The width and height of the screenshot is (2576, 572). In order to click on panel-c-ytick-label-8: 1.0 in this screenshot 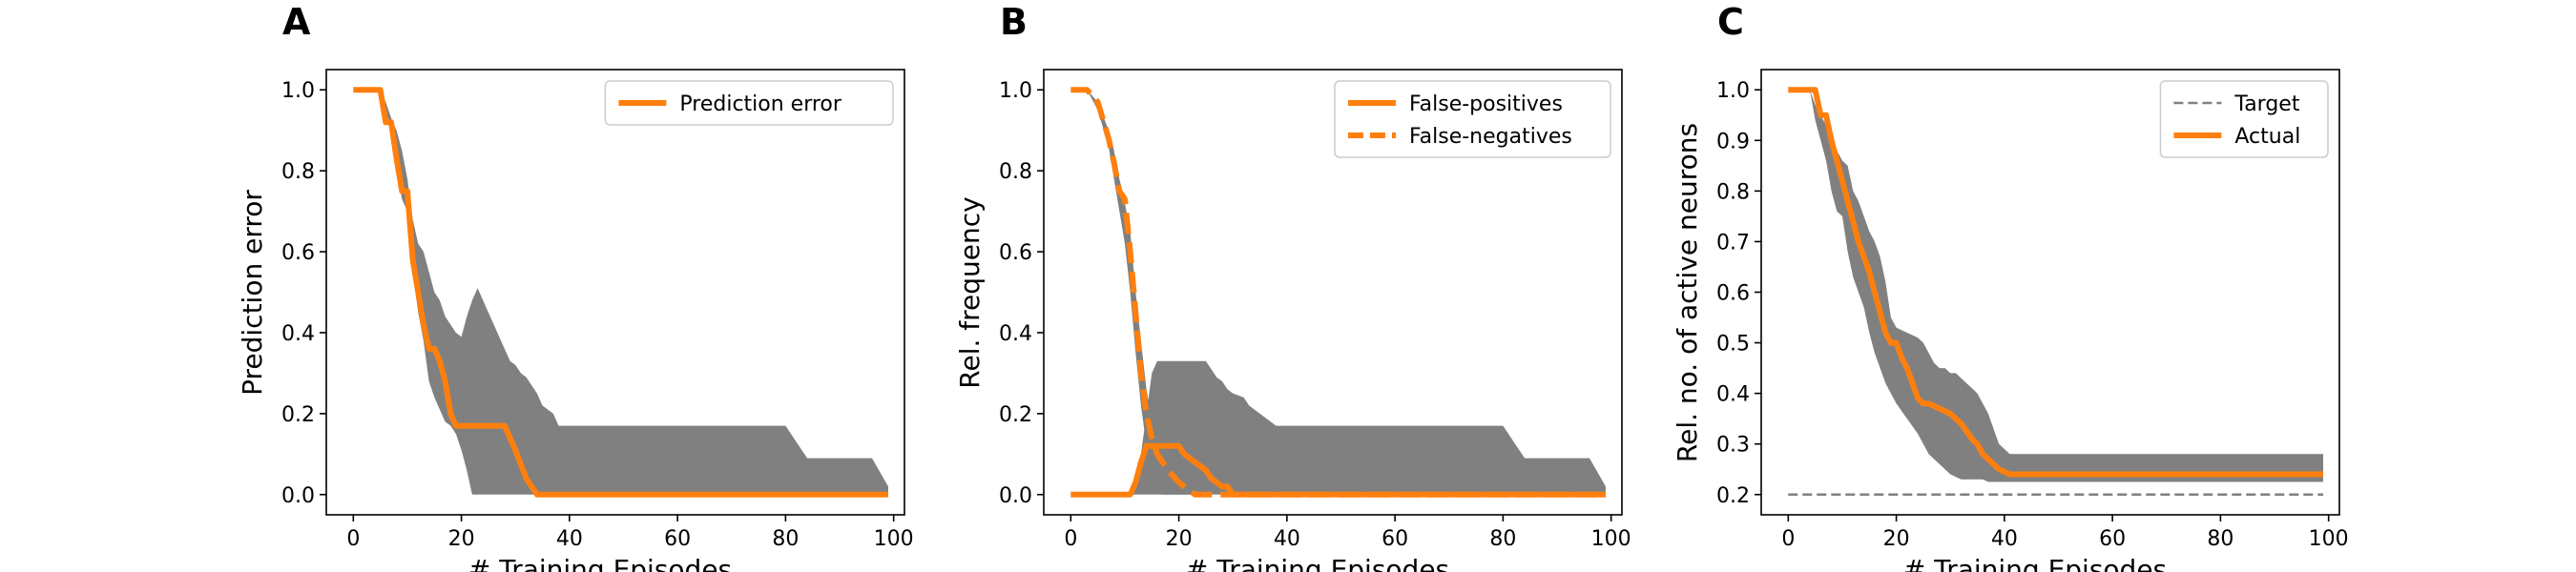, I will do `click(1733, 91)`.